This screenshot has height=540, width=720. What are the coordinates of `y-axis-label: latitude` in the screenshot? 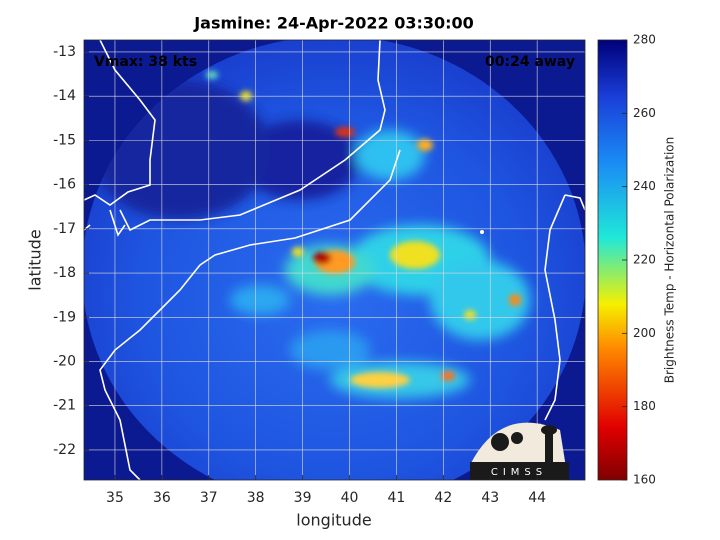 It's located at (35, 259).